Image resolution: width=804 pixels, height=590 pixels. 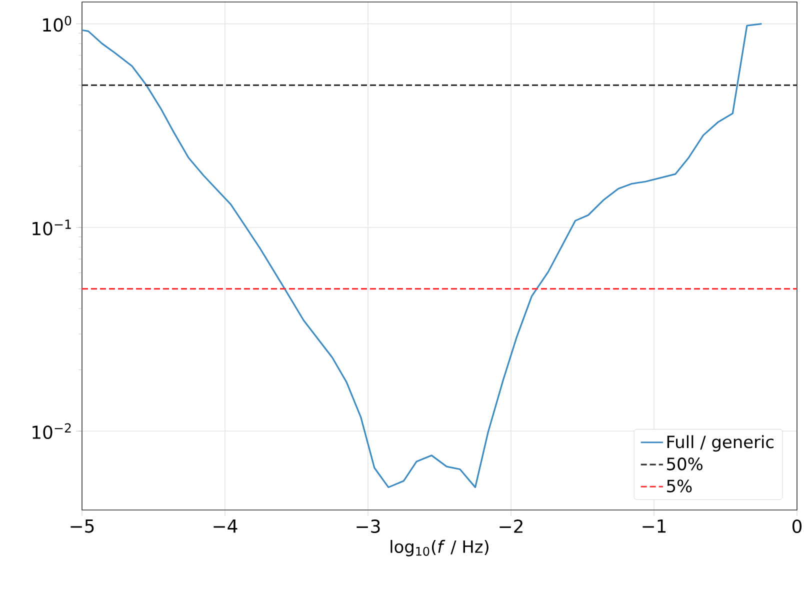 I want to click on x-tick-label: −1, so click(x=654, y=526).